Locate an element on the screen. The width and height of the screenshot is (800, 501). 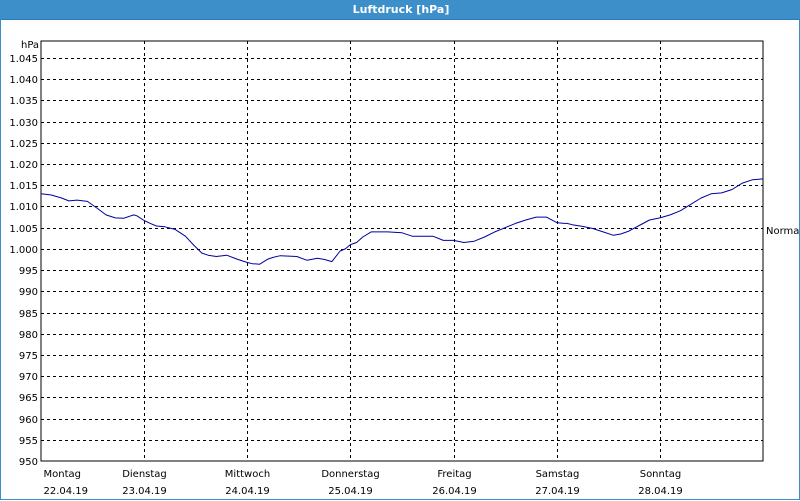
y-tick-label: 1.025 is located at coordinates (23, 144).